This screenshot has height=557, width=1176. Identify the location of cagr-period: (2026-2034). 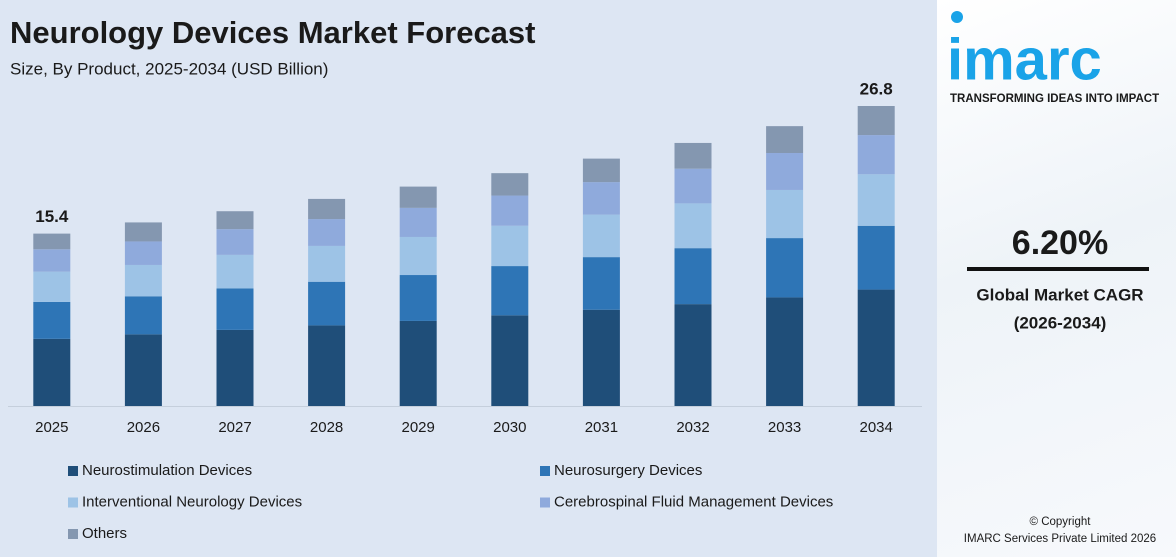
(1060, 322).